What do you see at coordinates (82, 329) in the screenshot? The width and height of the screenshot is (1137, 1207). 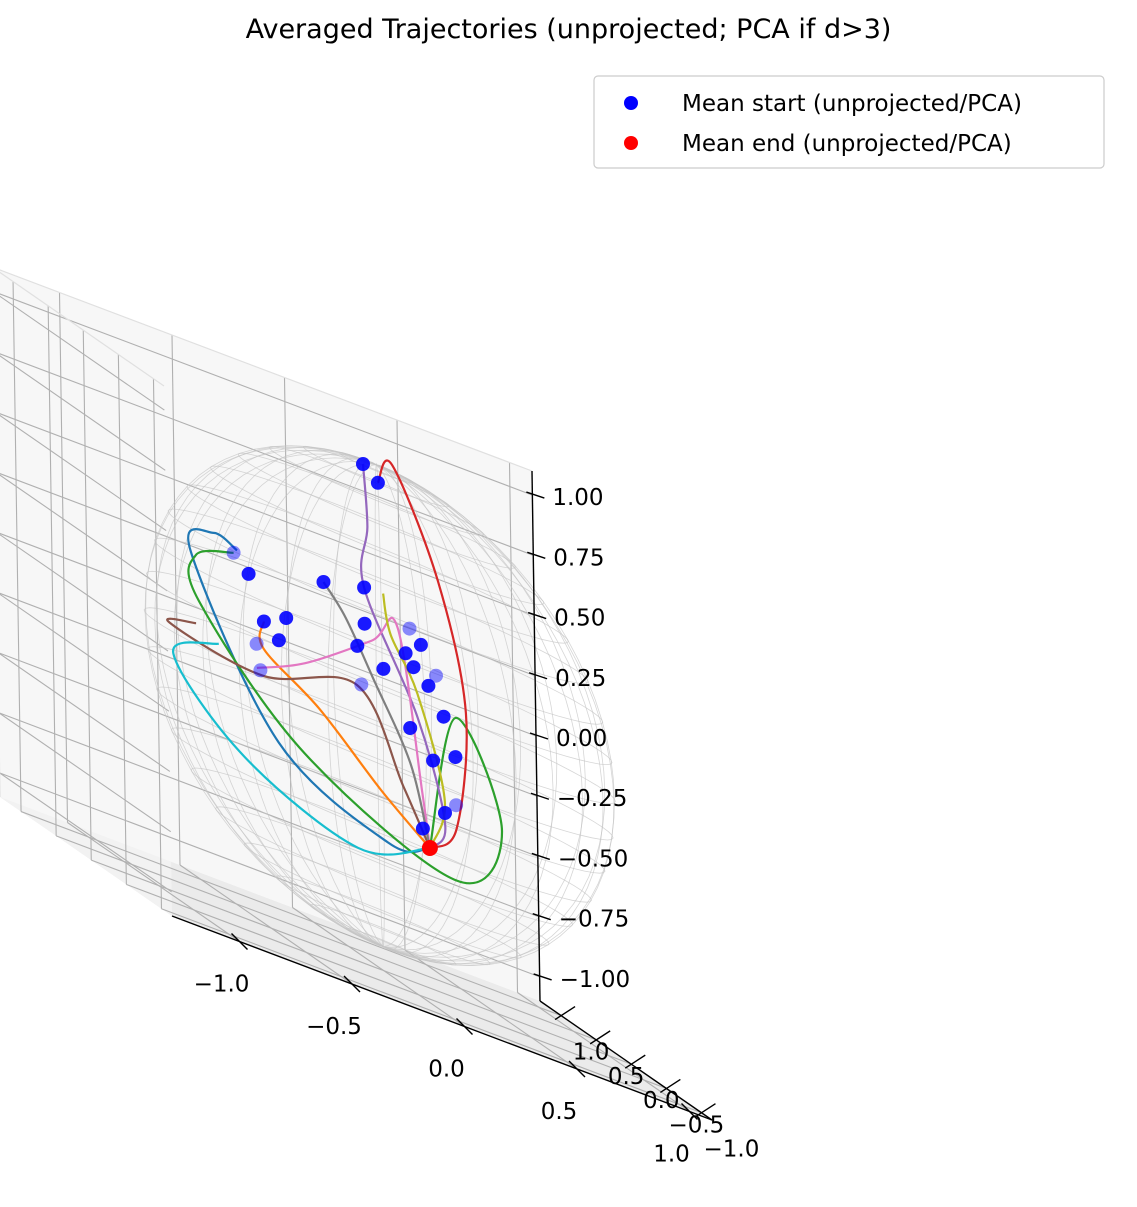 I see `pane-edge` at bounding box center [82, 329].